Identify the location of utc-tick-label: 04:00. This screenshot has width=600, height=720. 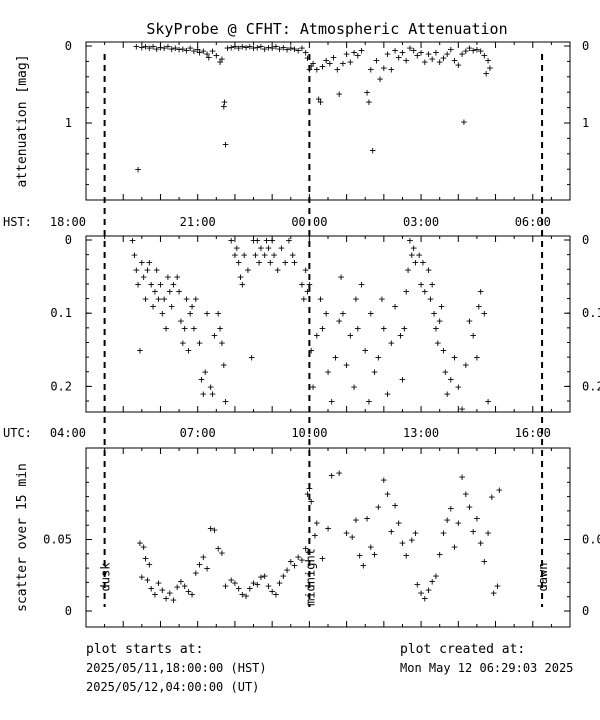
(68, 433).